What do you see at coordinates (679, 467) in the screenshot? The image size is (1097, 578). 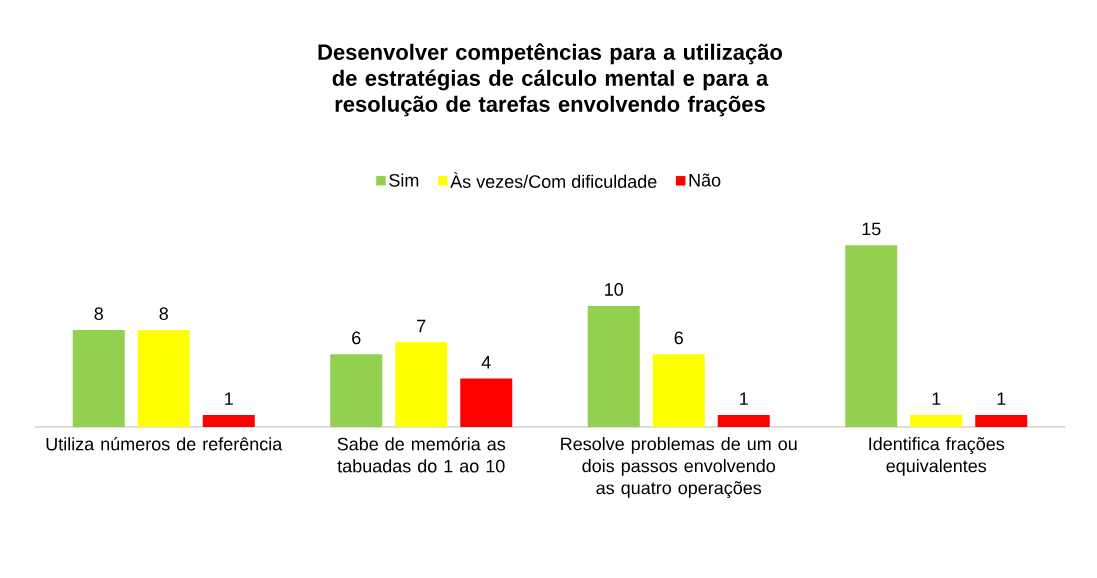 I see `x-tick-label: Resolve problemas de um ou dois passos envolvendo as quatro operações` at bounding box center [679, 467].